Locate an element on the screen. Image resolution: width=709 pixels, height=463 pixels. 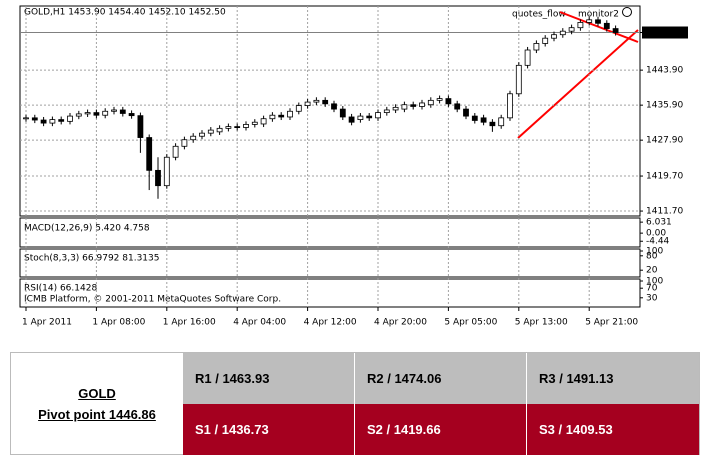
indicator-label: RSI(14) 66.1428 is located at coordinates (60, 289).